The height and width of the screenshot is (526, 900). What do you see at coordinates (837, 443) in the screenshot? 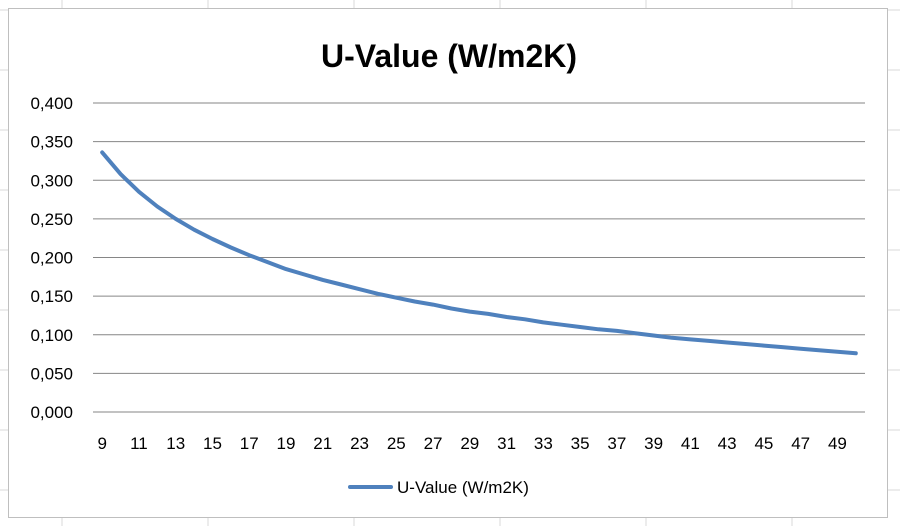
I see `x-tick-label: 49` at bounding box center [837, 443].